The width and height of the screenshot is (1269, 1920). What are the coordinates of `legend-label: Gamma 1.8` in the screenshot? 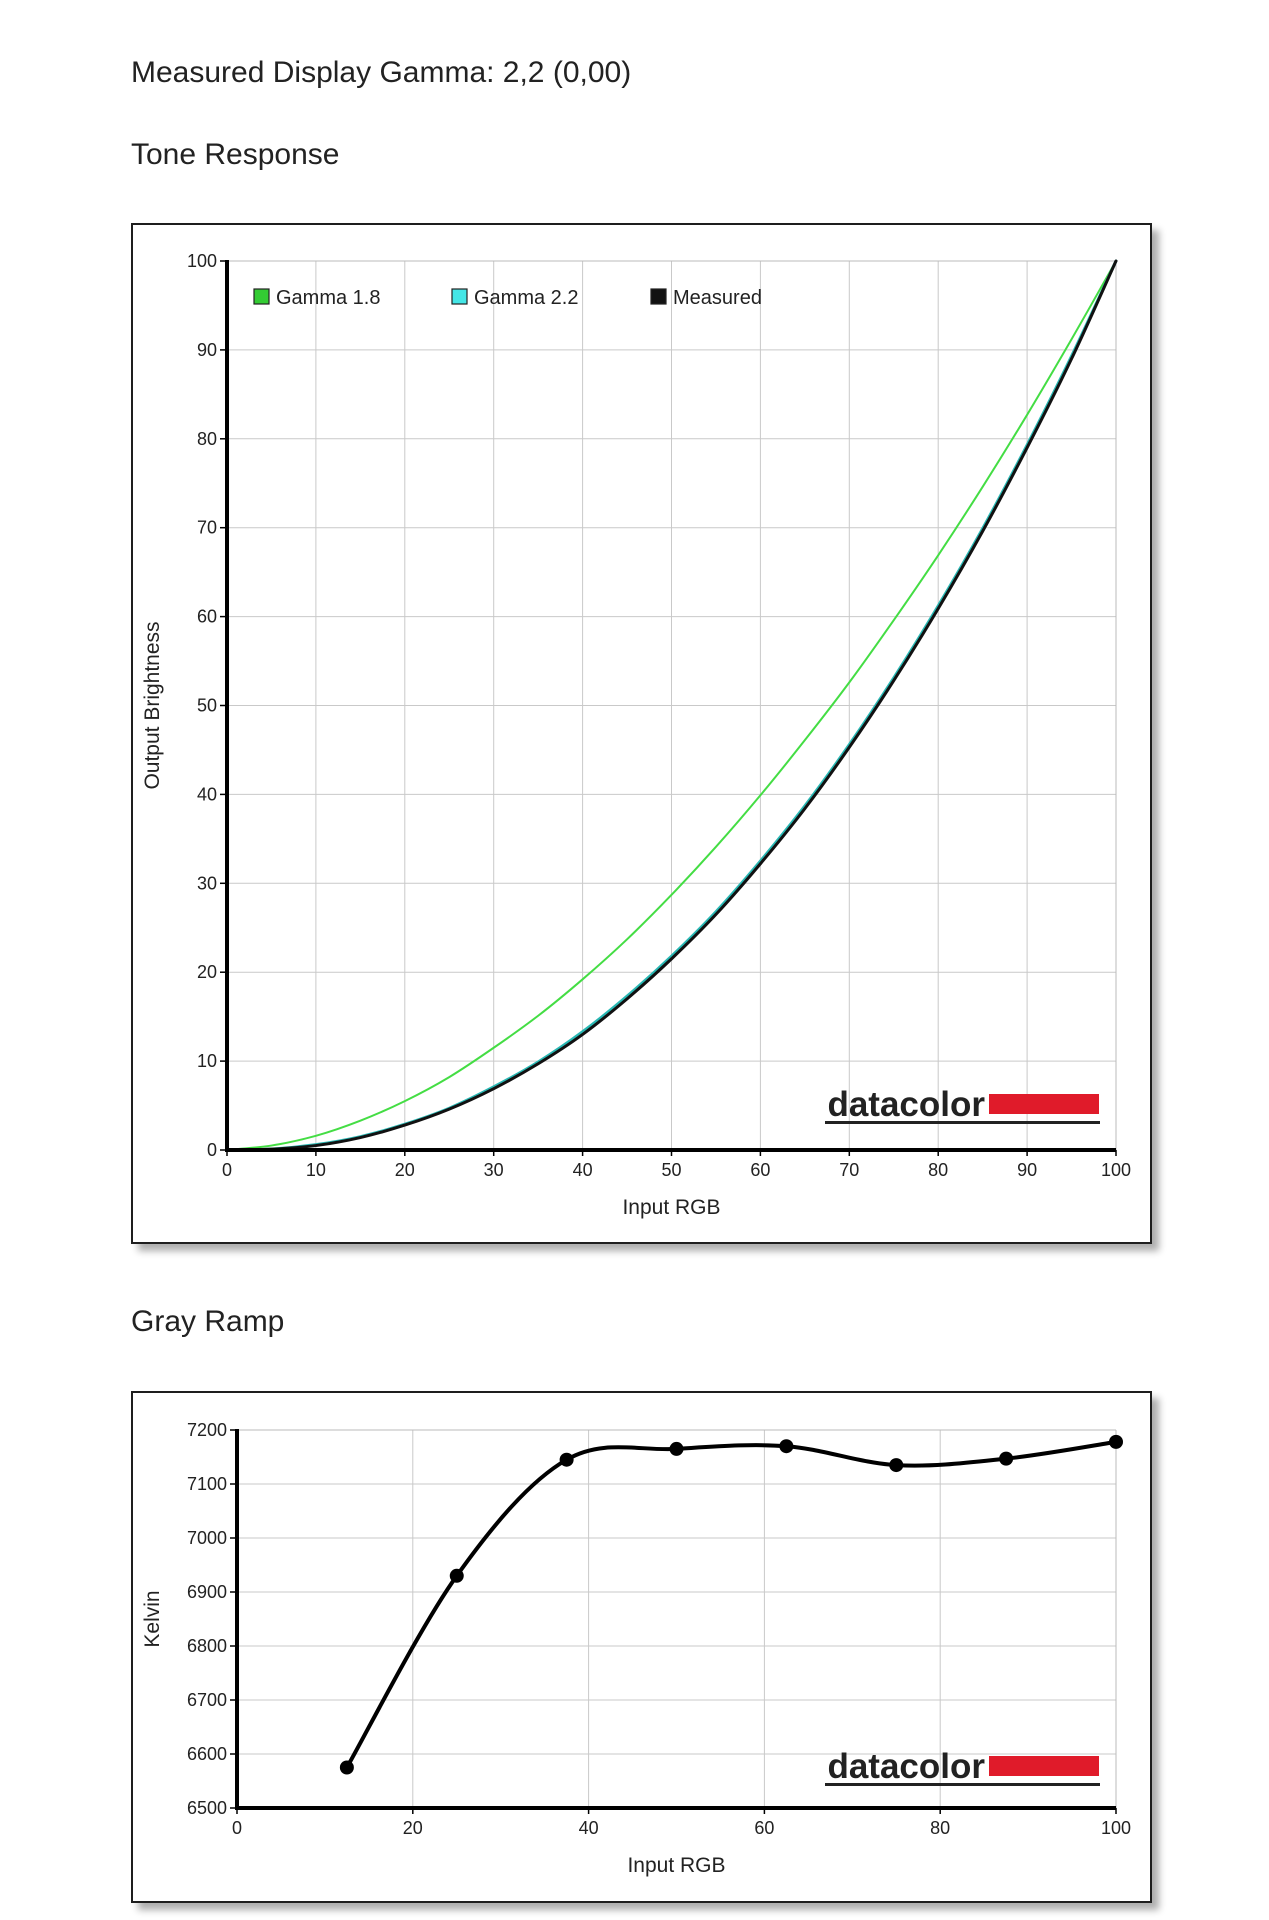 It's located at (328, 298).